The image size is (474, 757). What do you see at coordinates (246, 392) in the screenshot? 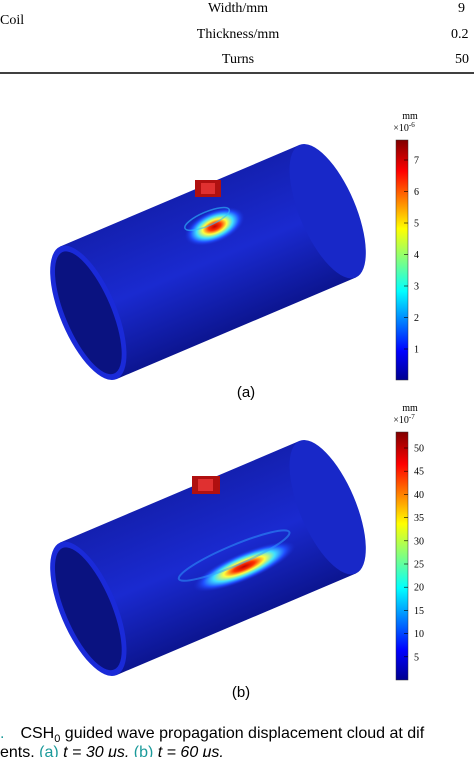
I see `subfigure-label: (a)` at bounding box center [246, 392].